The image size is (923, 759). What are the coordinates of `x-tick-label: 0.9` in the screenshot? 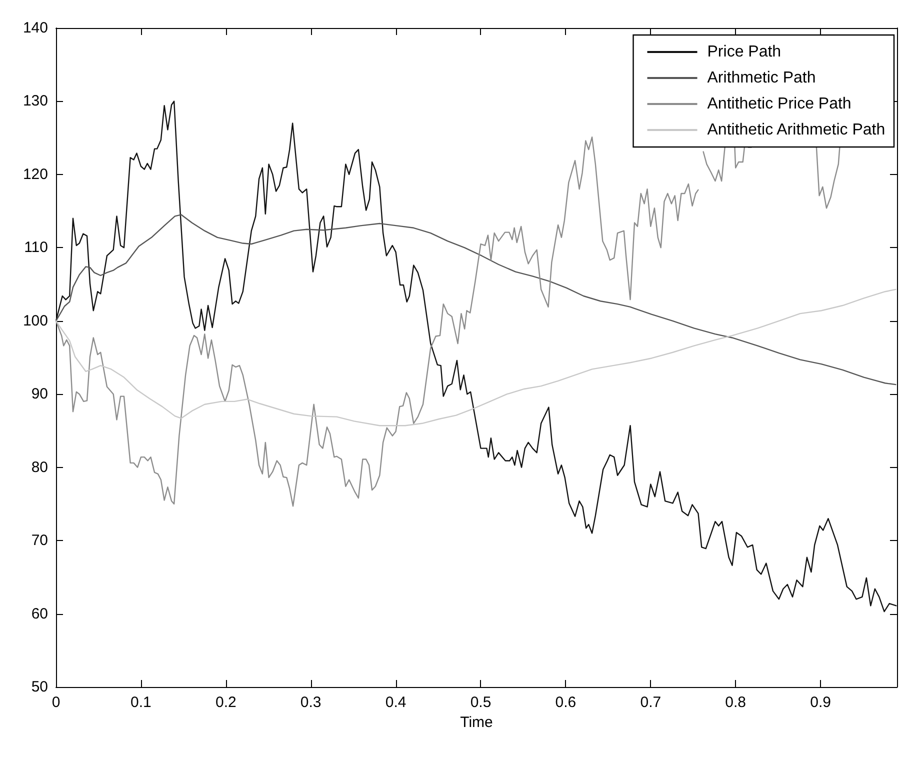 It's located at (820, 702).